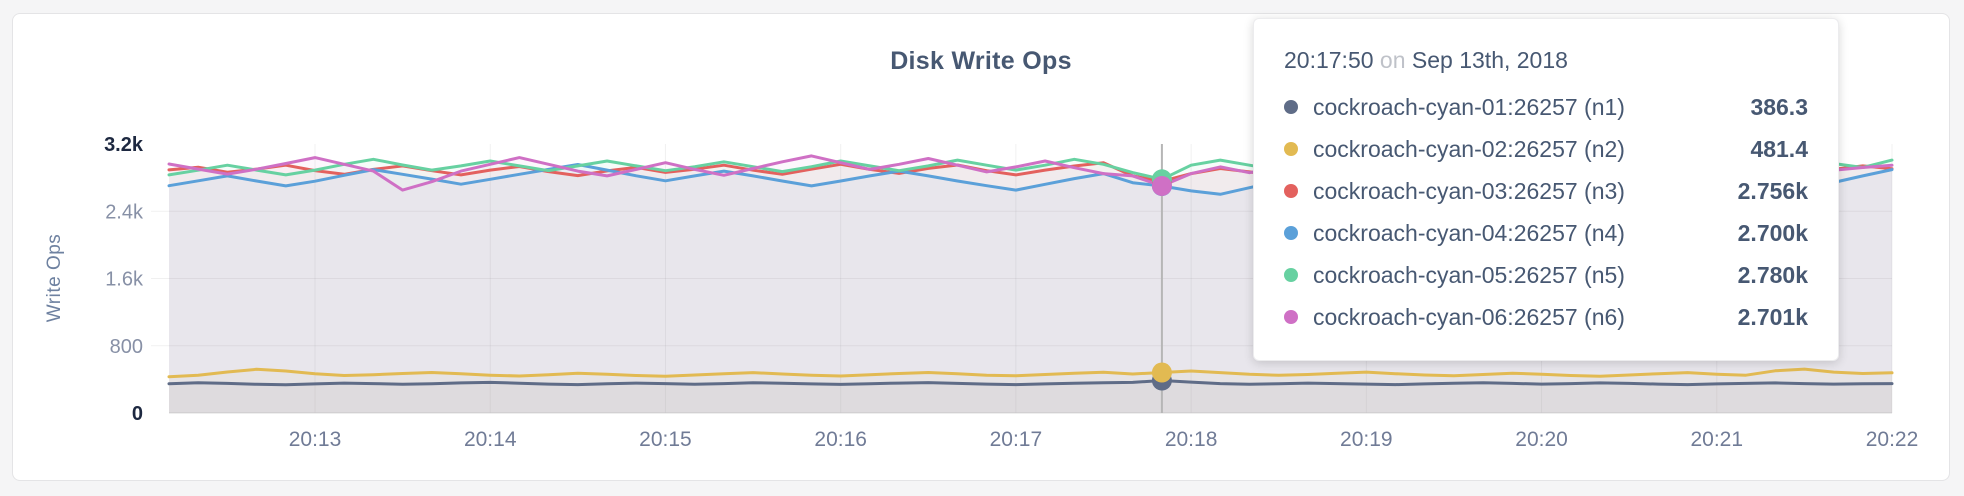 This screenshot has width=1964, height=496. I want to click on tooltip-row: cockroach-cyan-01:26257 (n1) 386.3, so click(1546, 107).